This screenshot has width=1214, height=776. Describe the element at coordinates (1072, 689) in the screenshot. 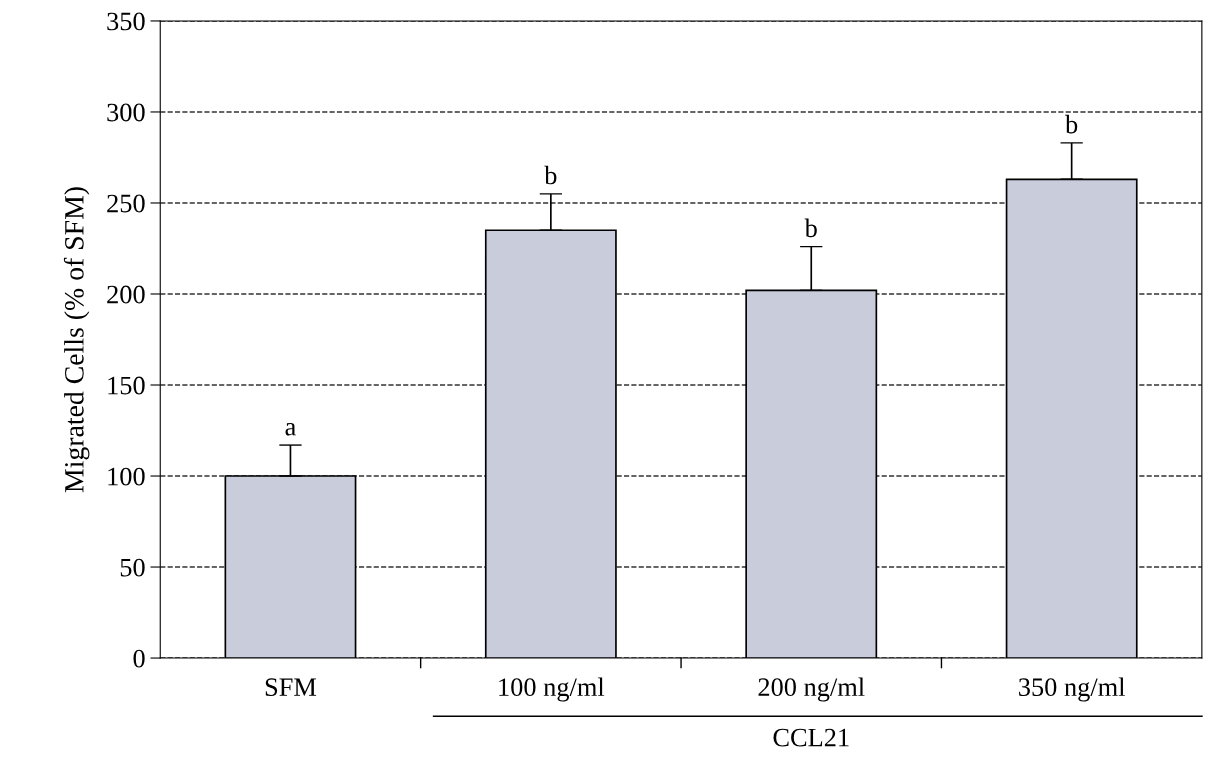

I see `x-tick-label: 350 ng/ml` at that location.